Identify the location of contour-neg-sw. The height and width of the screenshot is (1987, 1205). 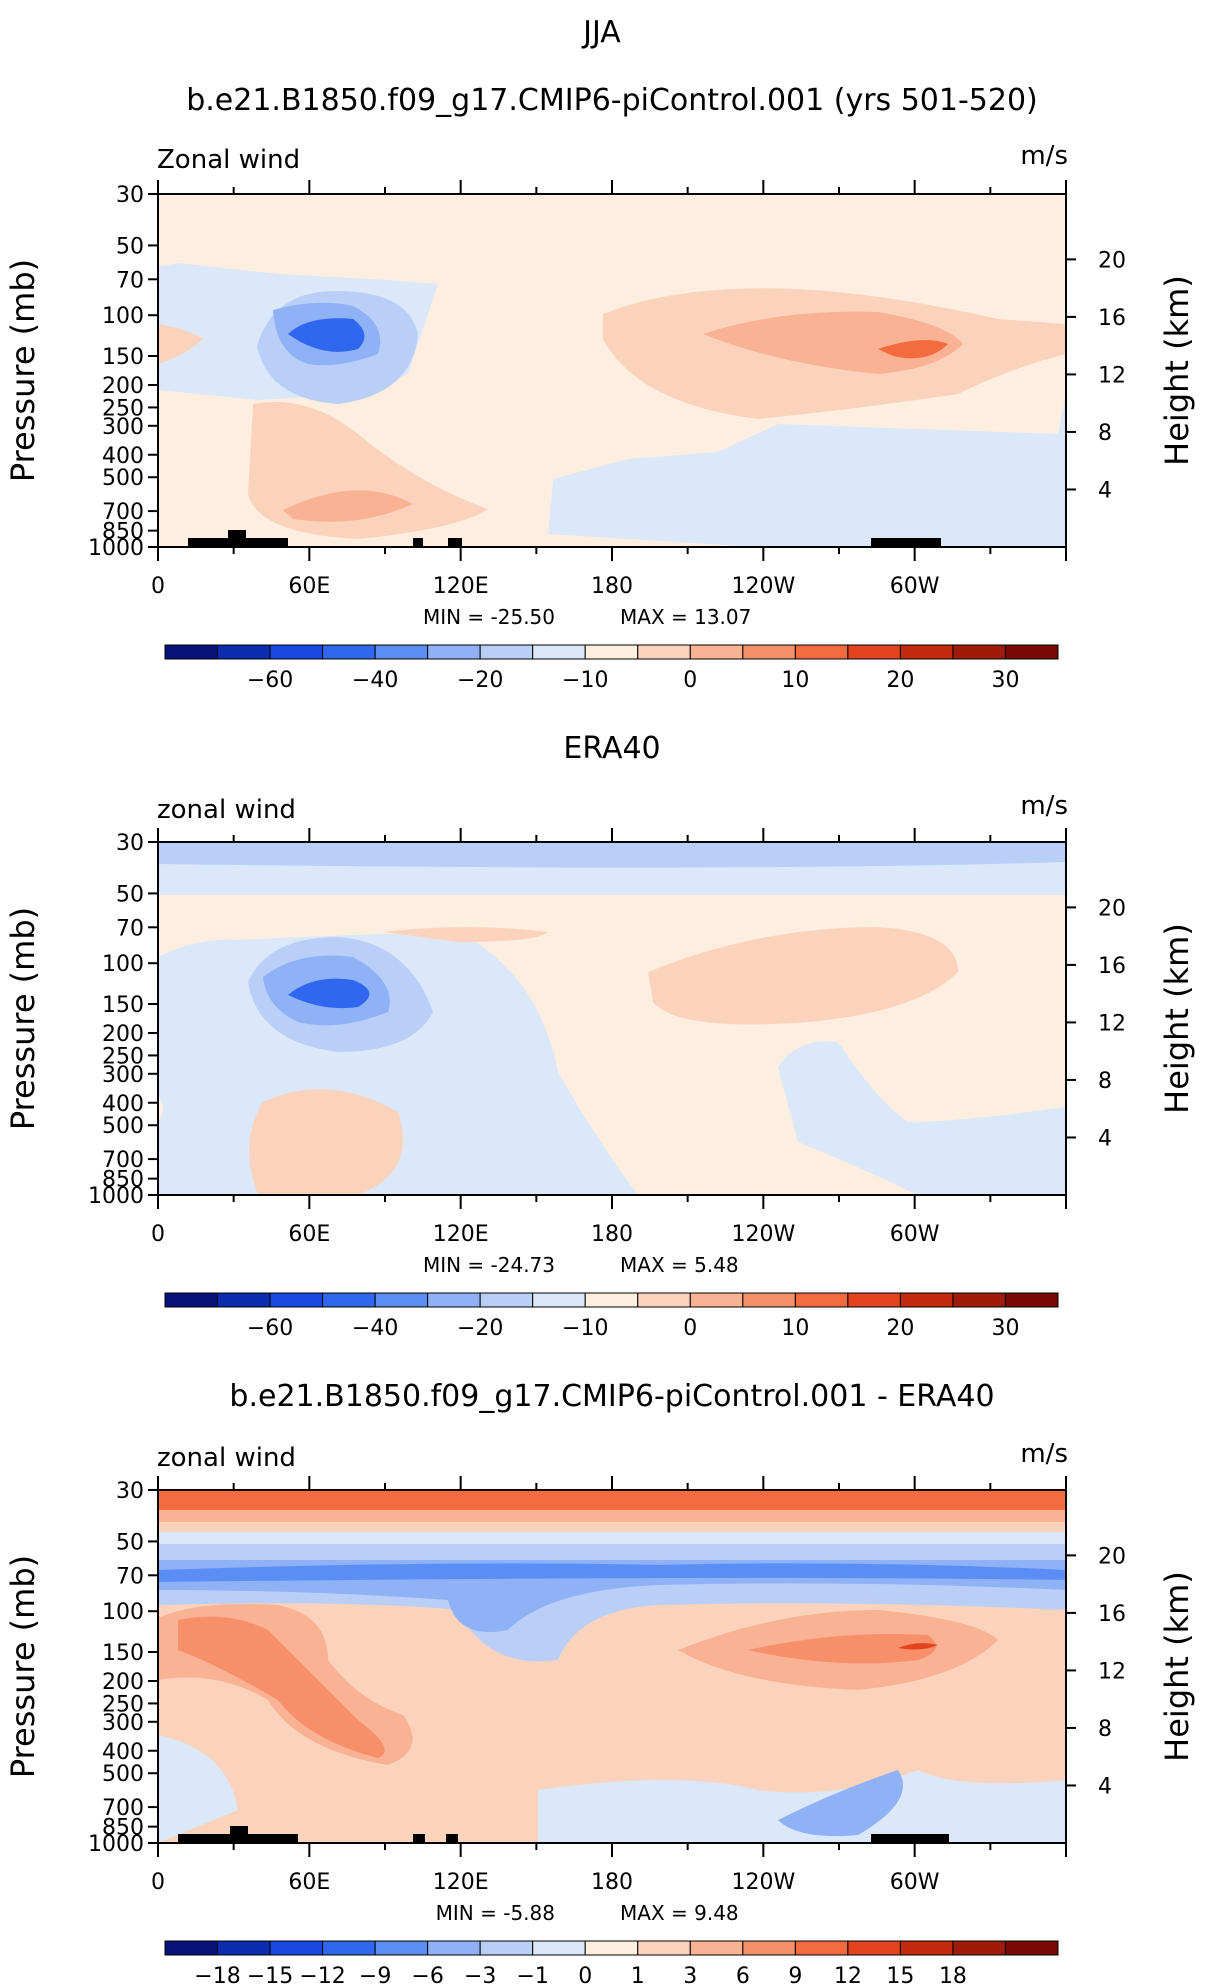
(198, 1789).